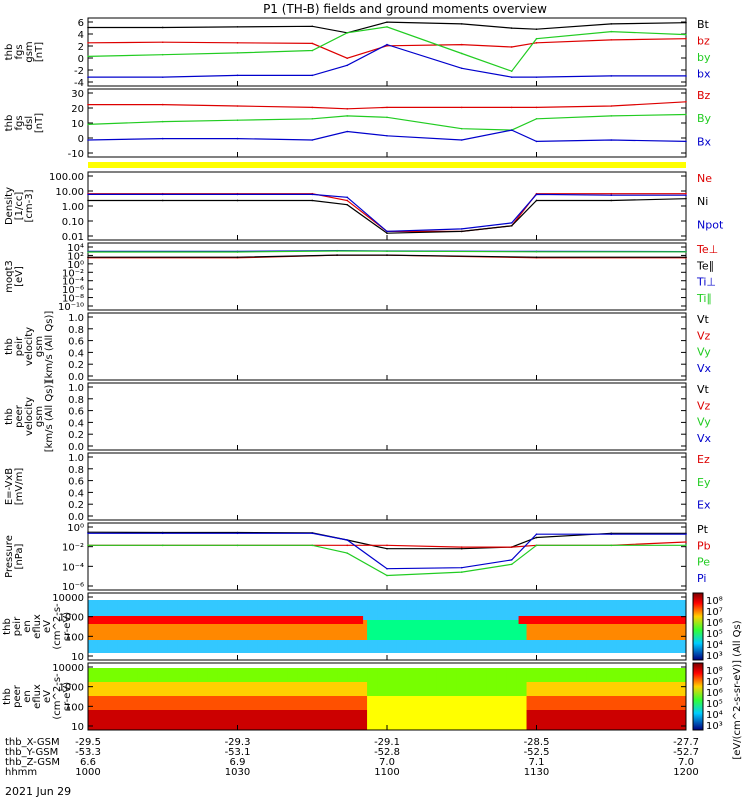  I want to click on colorbar-tick-label: 10⁶, so click(714, 623).